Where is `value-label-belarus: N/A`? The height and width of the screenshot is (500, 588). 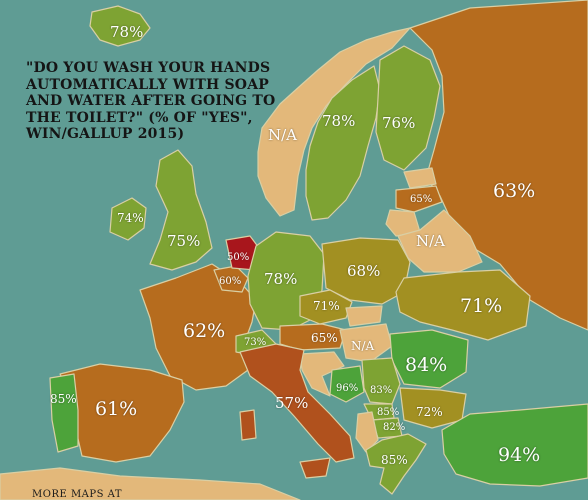 value-label-belarus: N/A is located at coordinates (431, 241).